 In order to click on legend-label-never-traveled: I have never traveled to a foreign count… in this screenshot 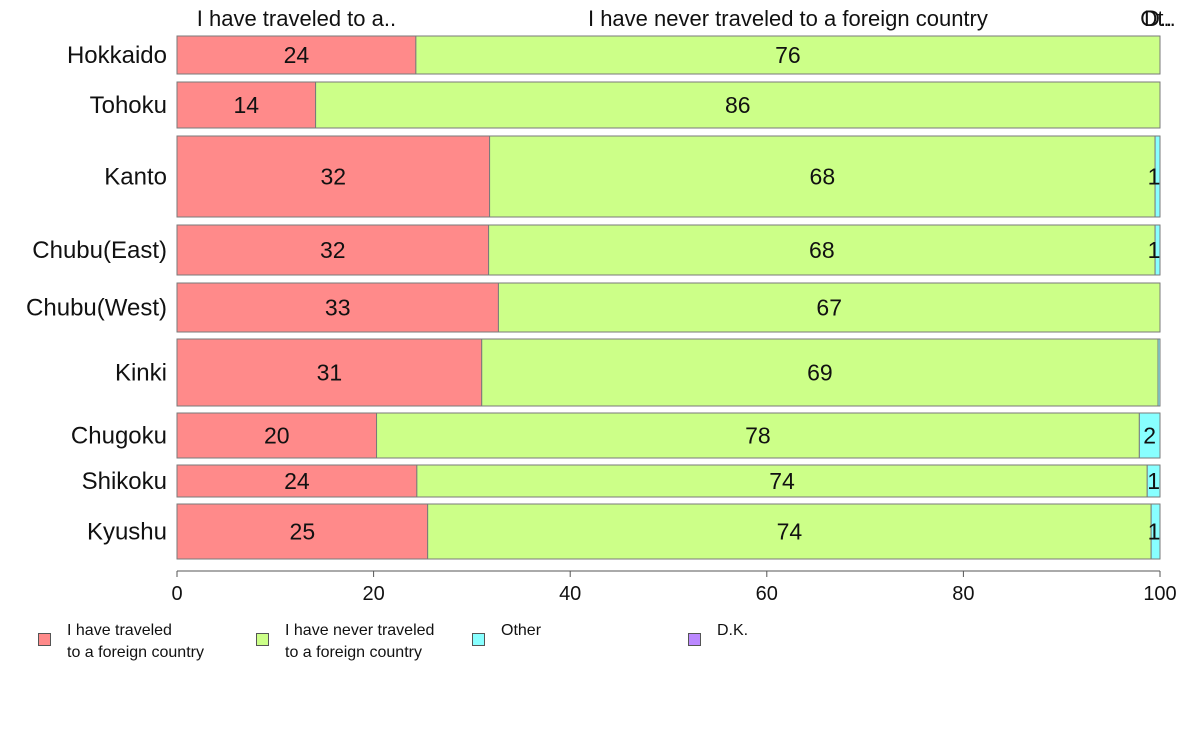, I will do `click(360, 641)`.